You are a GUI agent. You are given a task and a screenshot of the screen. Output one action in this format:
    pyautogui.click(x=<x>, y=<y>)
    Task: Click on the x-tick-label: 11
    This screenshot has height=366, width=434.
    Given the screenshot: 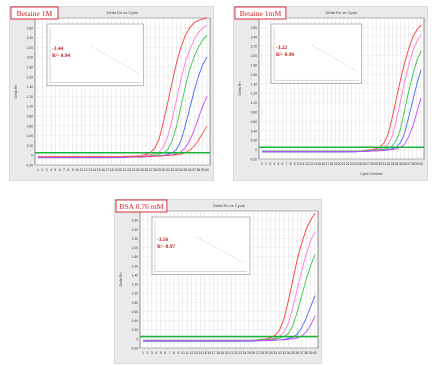 What is the action you would take?
    pyautogui.click(x=303, y=164)
    